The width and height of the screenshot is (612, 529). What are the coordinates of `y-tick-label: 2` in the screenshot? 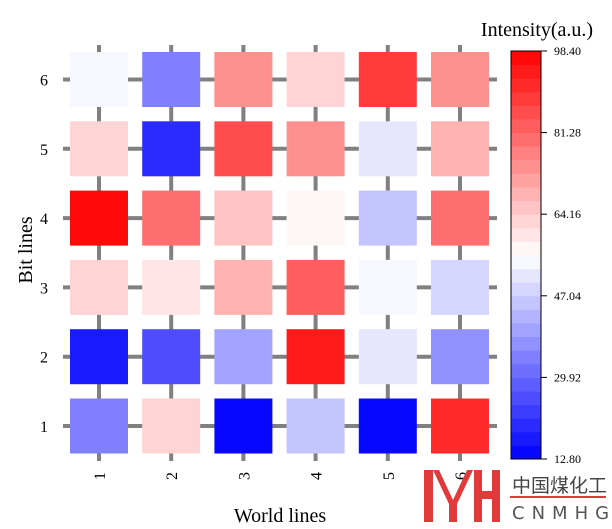 It's located at (44, 358).